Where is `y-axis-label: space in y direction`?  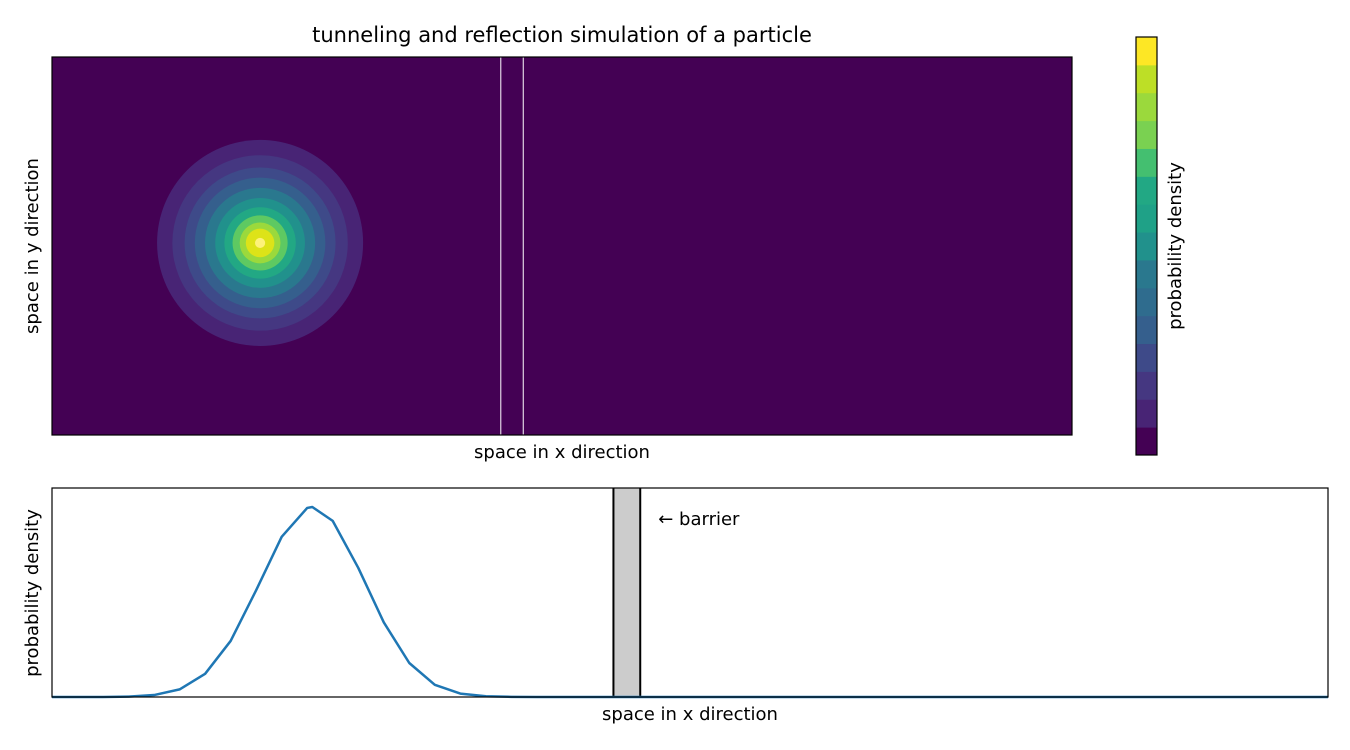 y-axis-label: space in y direction is located at coordinates (32, 246).